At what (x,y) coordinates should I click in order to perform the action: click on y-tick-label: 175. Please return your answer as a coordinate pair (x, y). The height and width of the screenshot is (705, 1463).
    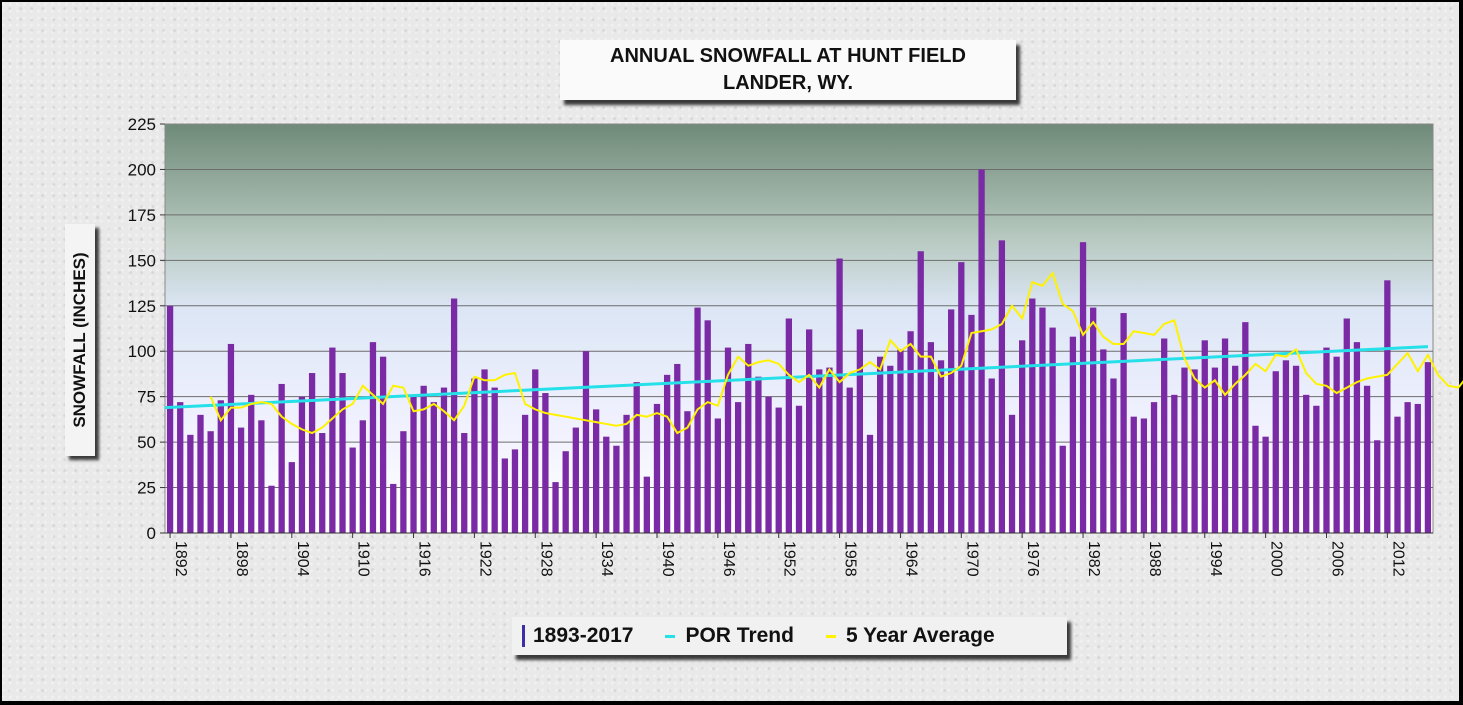
    Looking at the image, I should click on (142, 215).